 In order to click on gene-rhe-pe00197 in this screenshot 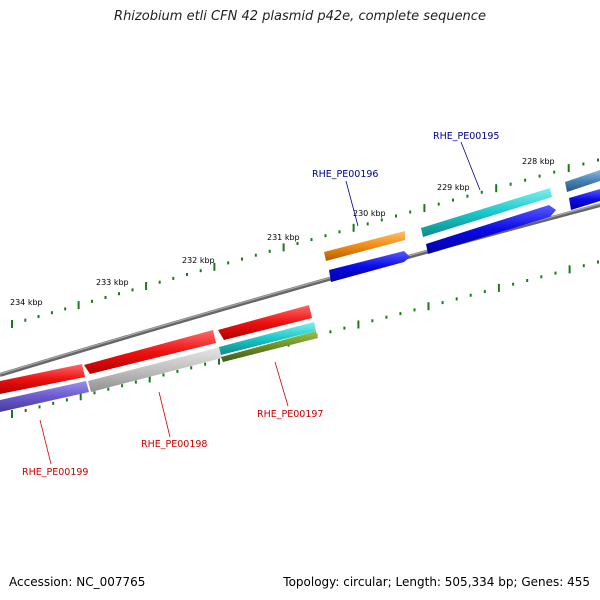, I will do `click(268, 333)`.